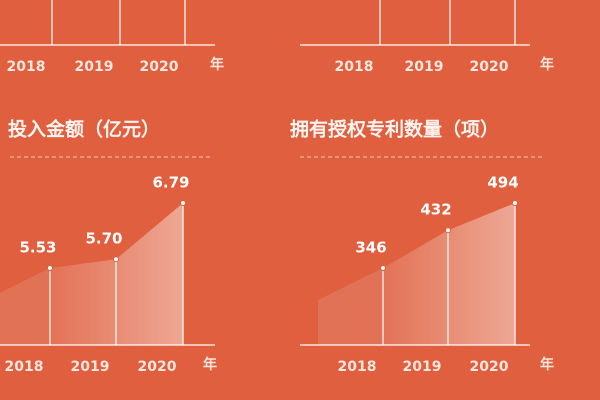 The width and height of the screenshot is (600, 400). What do you see at coordinates (84, 129) in the screenshot?
I see `chart-title: 投入金额（亿元）` at bounding box center [84, 129].